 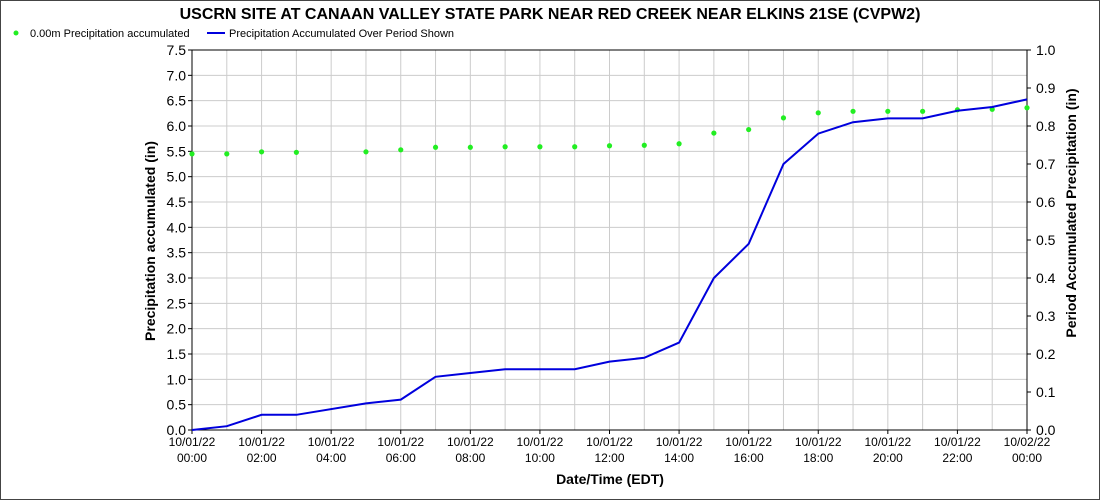 What do you see at coordinates (1071, 212) in the screenshot?
I see `y-axis-right-title: Period Accumulated Precipitation (in)` at bounding box center [1071, 212].